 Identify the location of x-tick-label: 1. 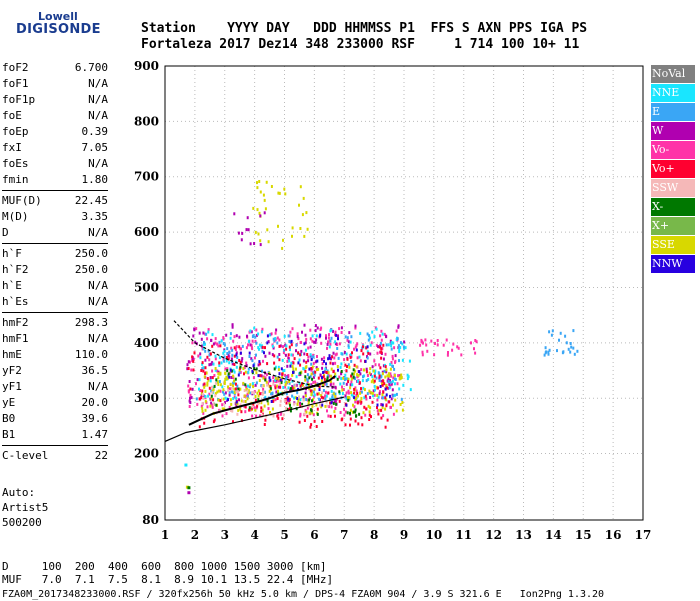
(165, 535).